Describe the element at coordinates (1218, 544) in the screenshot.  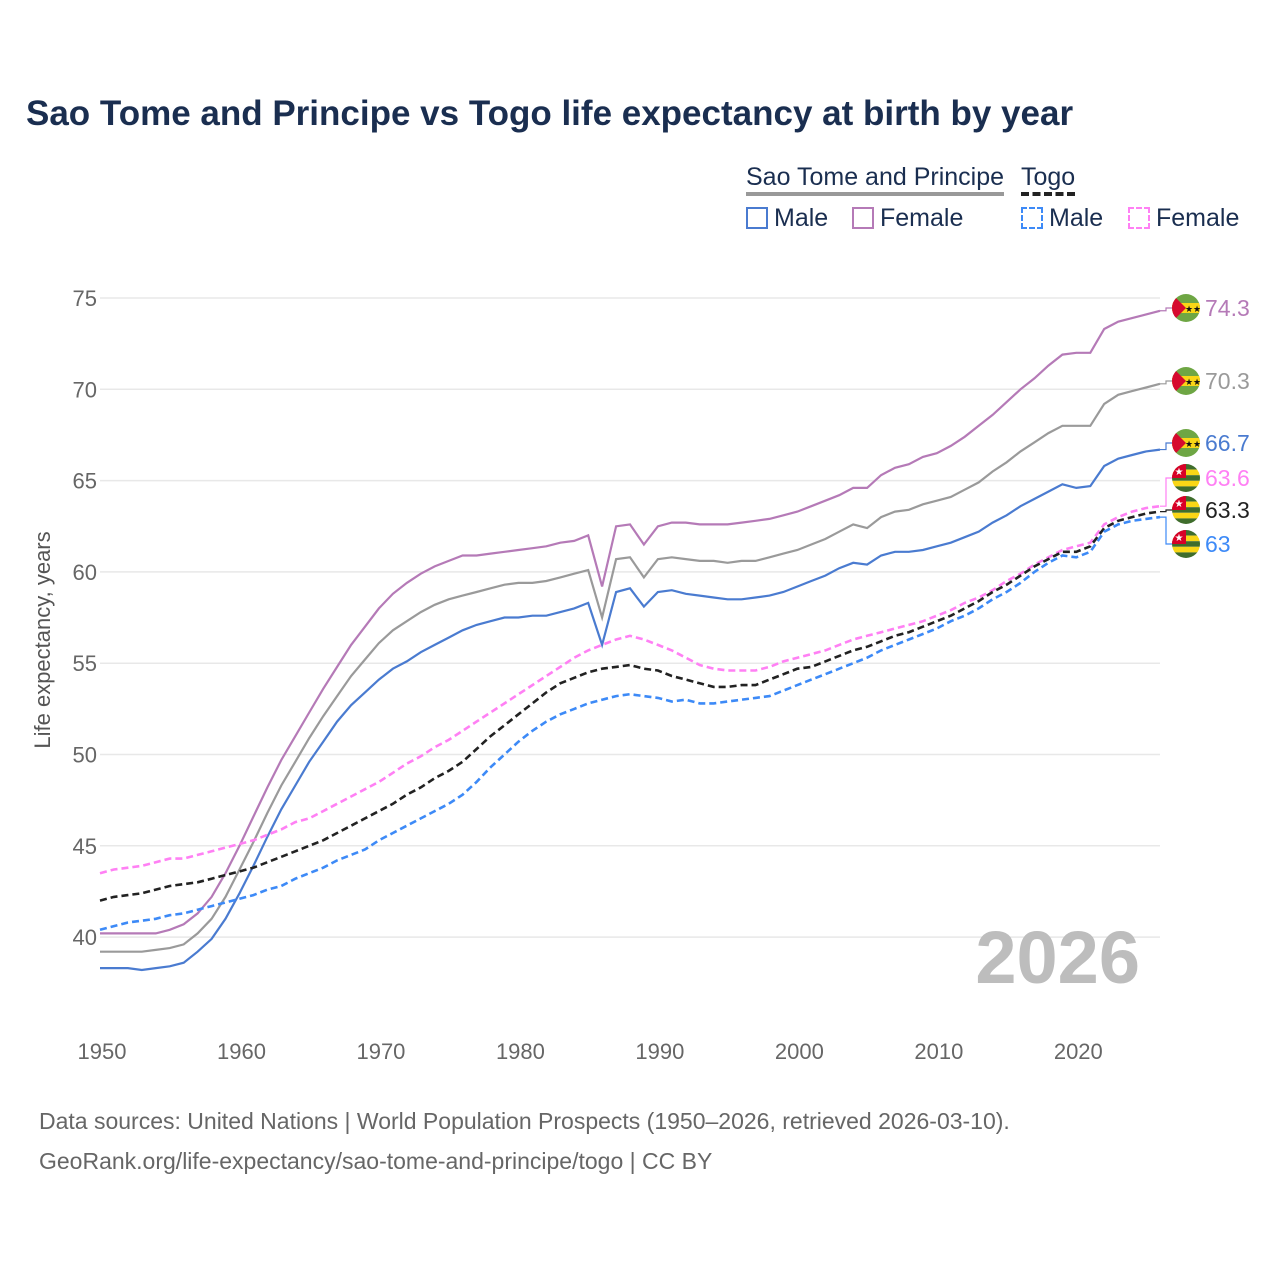
I see `end-value-label: 63` at that location.